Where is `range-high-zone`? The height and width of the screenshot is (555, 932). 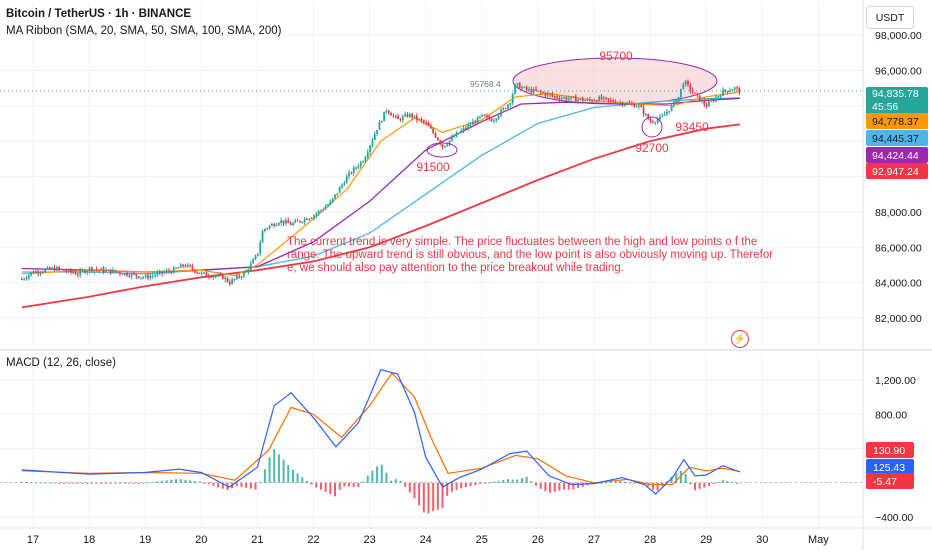 range-high-zone is located at coordinates (615, 81).